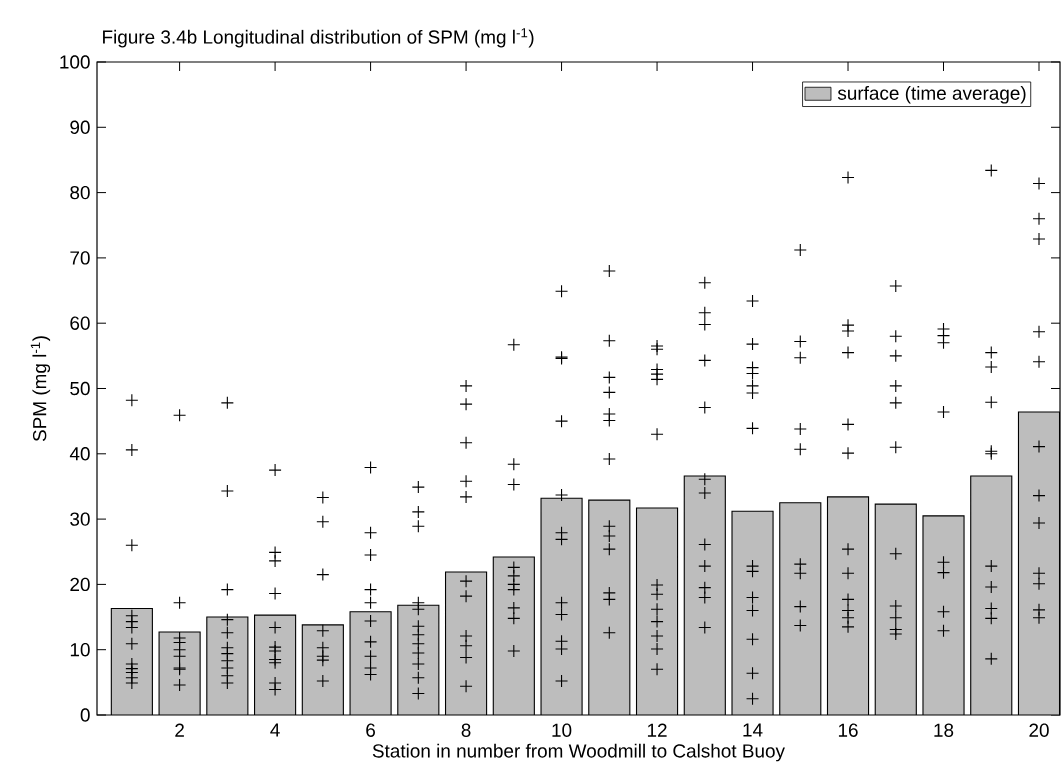  I want to click on y-tick-label: 100, so click(75, 62).